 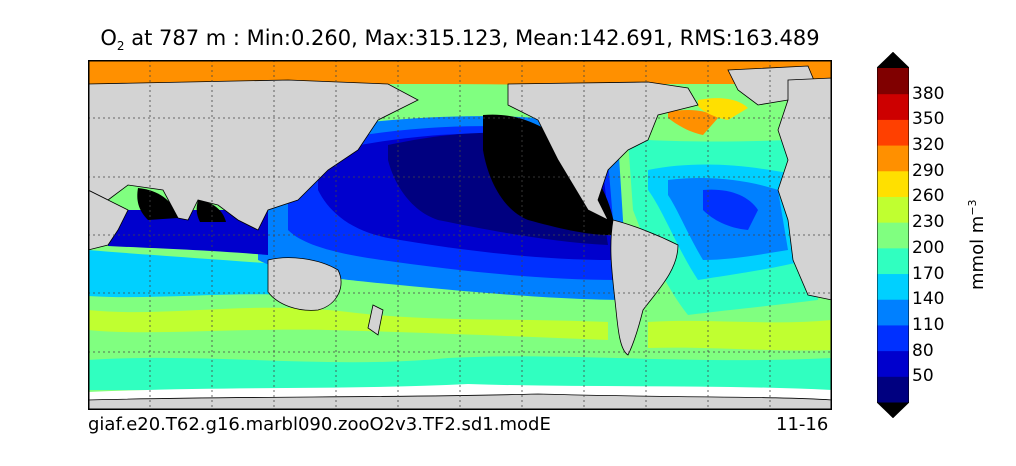 What do you see at coordinates (923, 376) in the screenshot?
I see `colorbar-tick-label: 50` at bounding box center [923, 376].